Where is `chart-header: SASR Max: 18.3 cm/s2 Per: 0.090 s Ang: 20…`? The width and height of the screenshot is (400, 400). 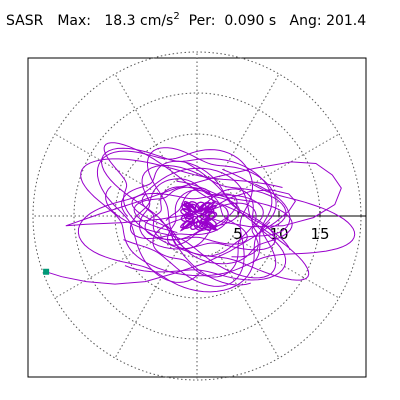 chart-header: SASR Max: 18.3 cm/s2 Per: 0.090 s Ang: 20… is located at coordinates (186, 20).